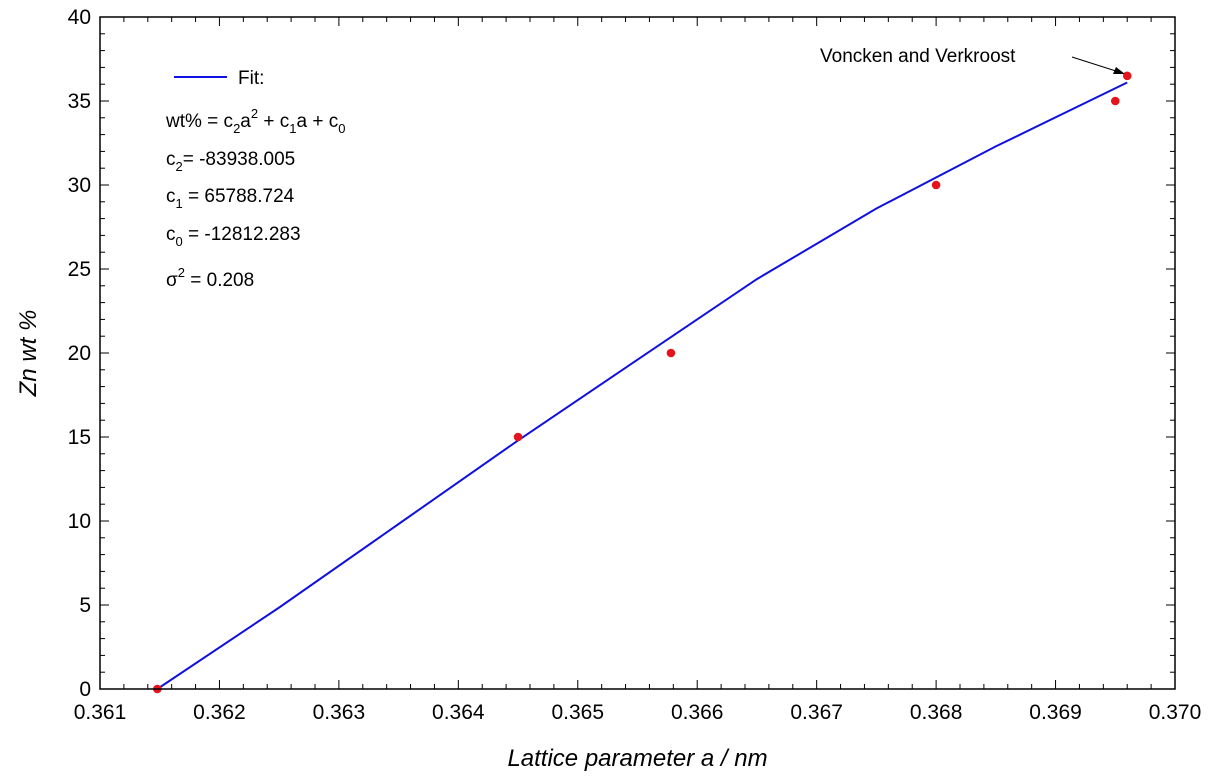 This screenshot has width=1226, height=780. I want to click on x-tick-label: 0.365, so click(577, 712).